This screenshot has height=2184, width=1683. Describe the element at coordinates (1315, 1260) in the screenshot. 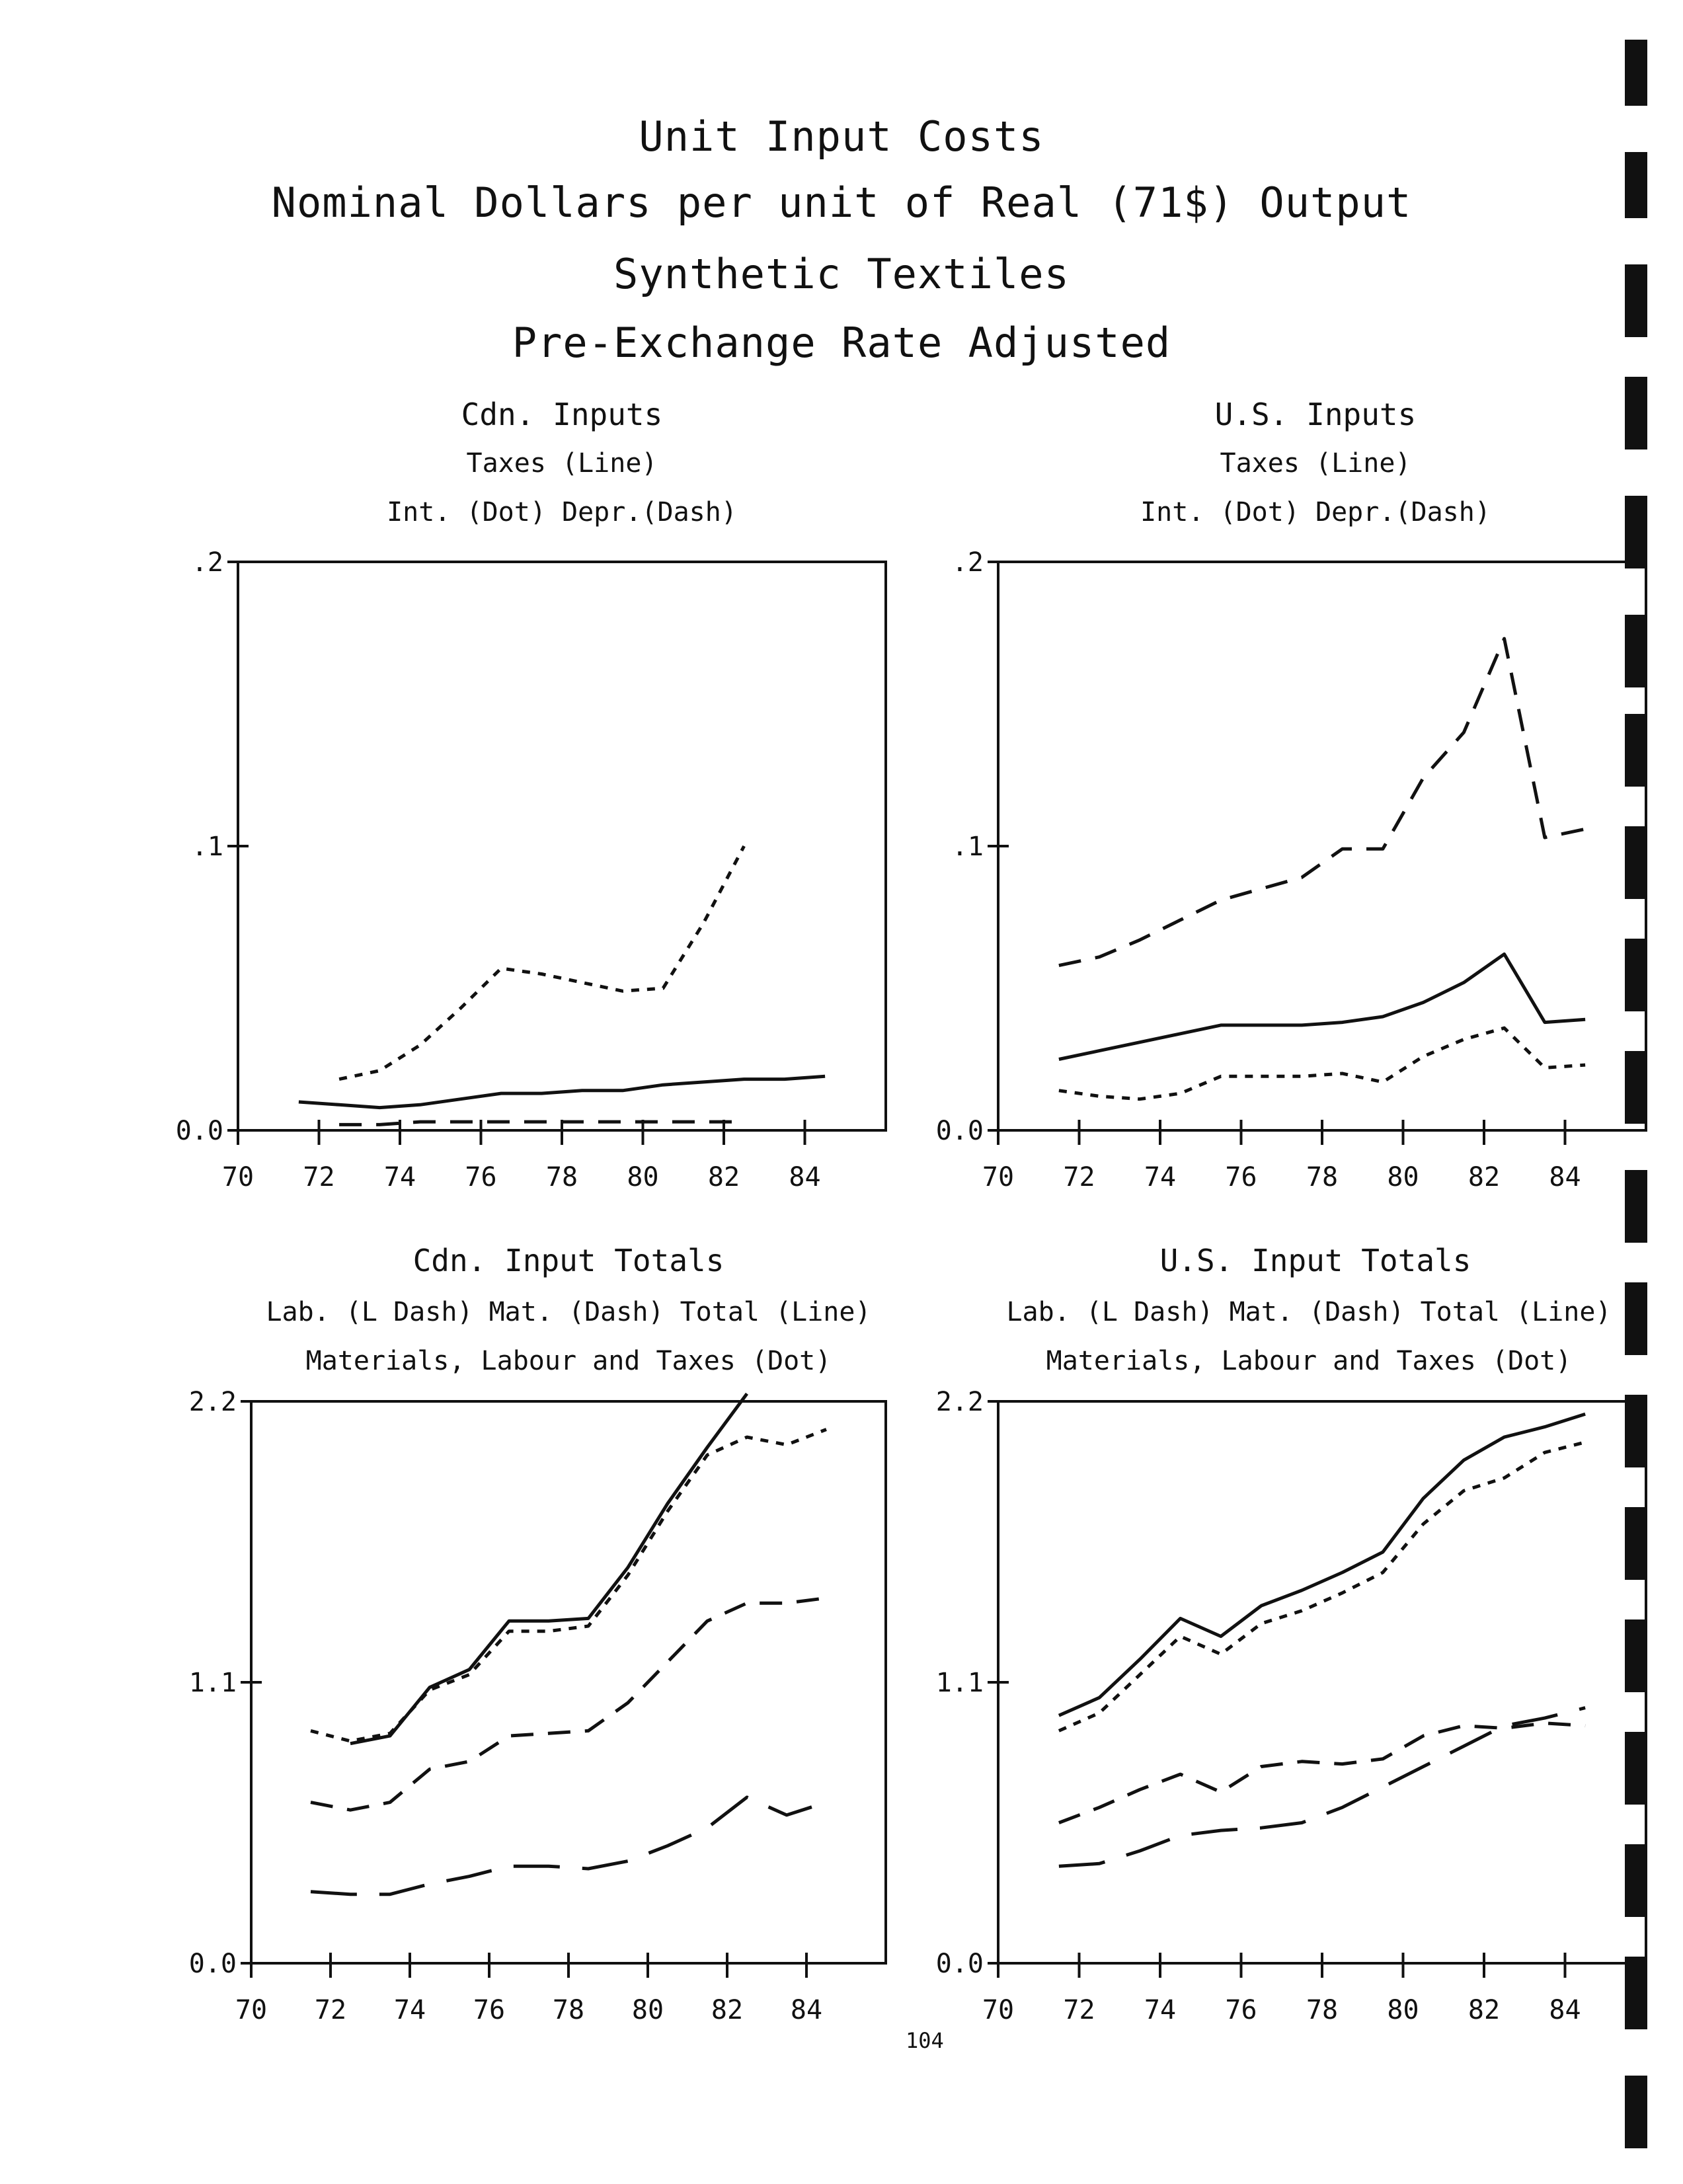

I see `panel-4-title: U.S. Input Totals` at that location.